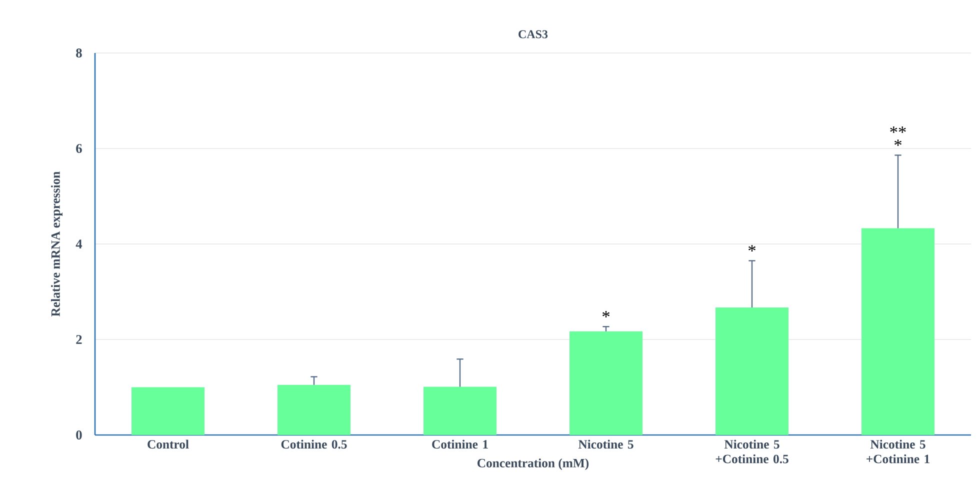  I want to click on y-tick-label: 2, so click(79, 339).